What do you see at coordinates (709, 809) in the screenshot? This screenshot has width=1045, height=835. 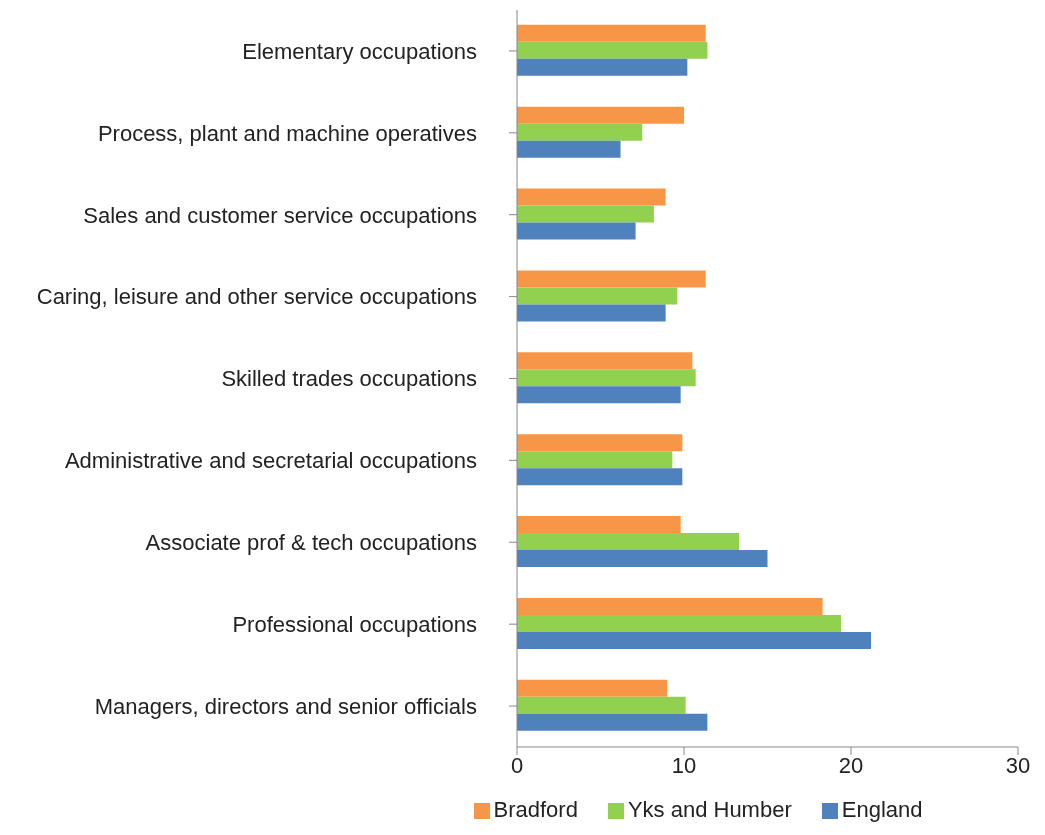 I see `legend-label: Yks and Humber` at bounding box center [709, 809].